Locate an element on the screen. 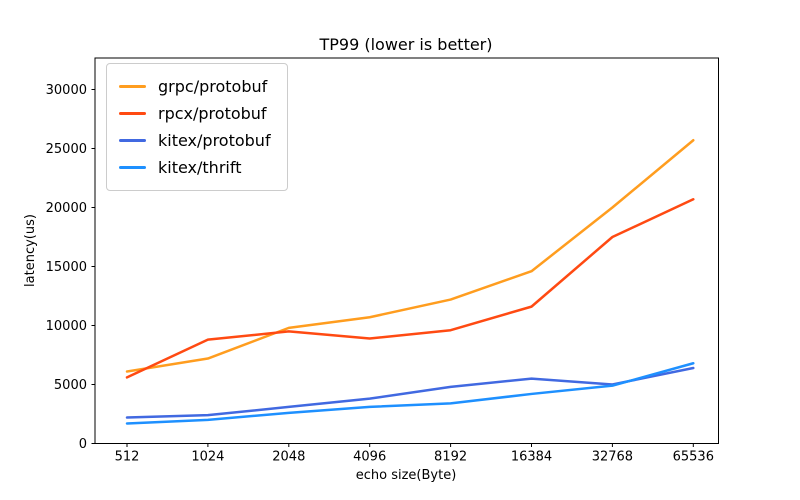  series-line-kitex-thrift is located at coordinates (410, 393).